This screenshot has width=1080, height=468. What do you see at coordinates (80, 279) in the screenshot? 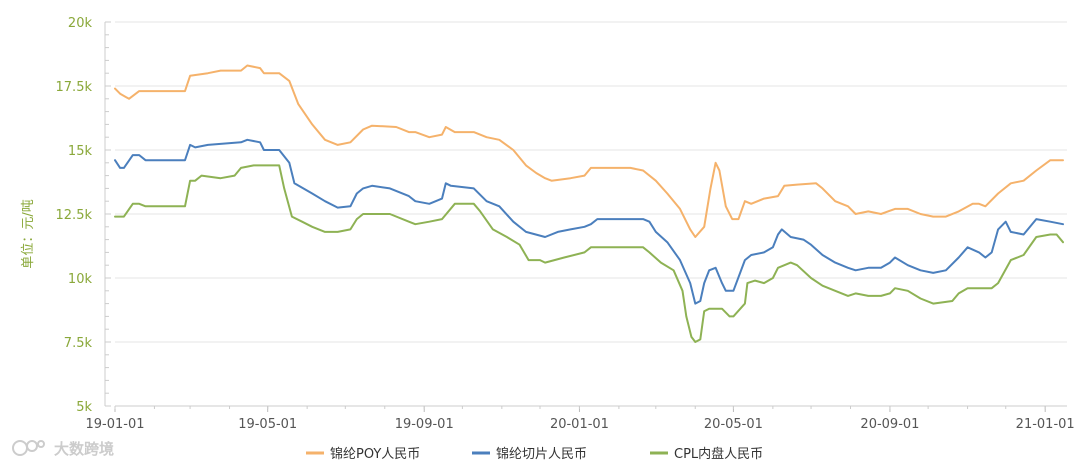
I see `y-tick-label: 10k` at bounding box center [80, 279].